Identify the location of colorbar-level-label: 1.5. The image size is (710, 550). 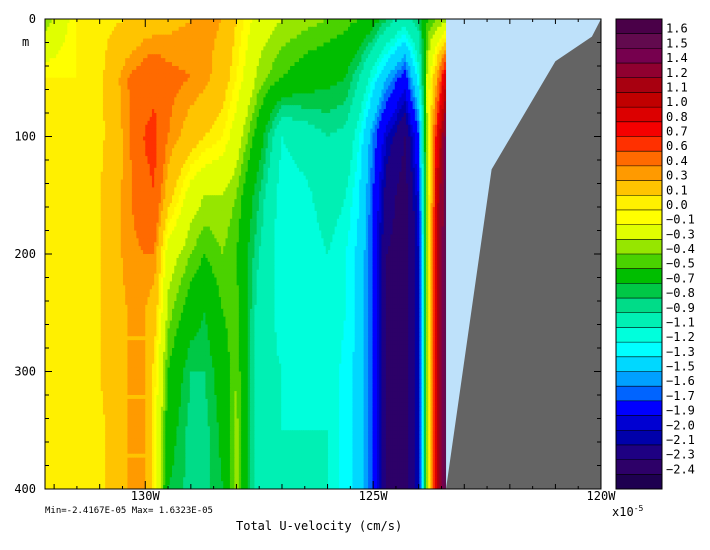
(677, 43).